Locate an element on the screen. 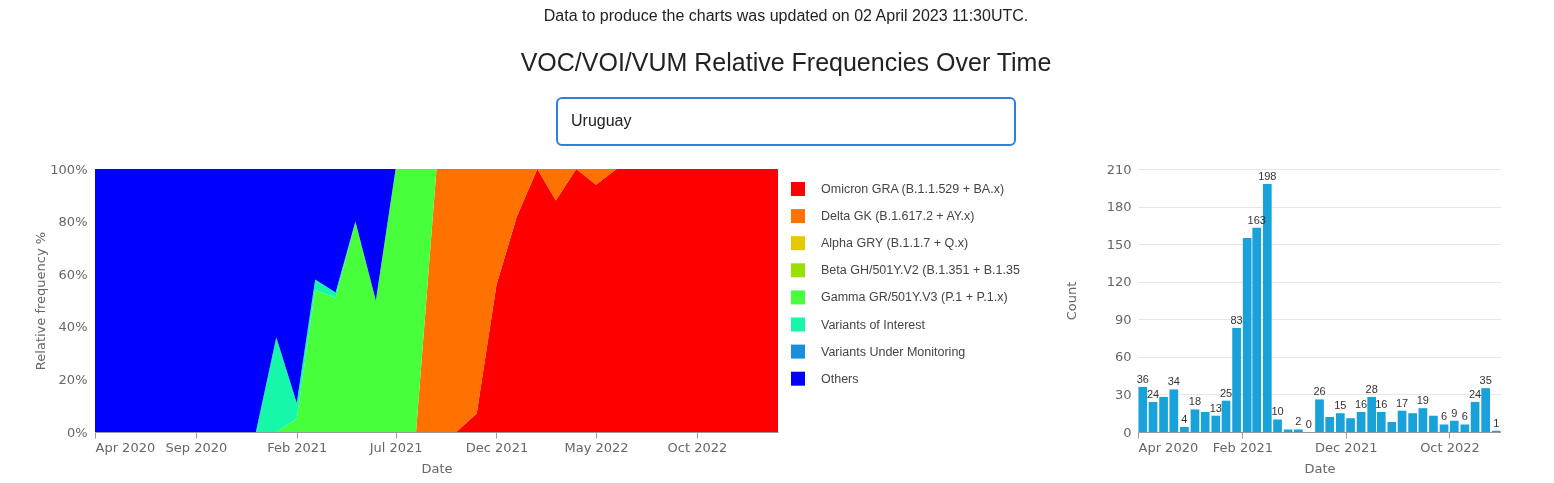 This screenshot has width=1554, height=483. data-label: 198 is located at coordinates (1267, 176).